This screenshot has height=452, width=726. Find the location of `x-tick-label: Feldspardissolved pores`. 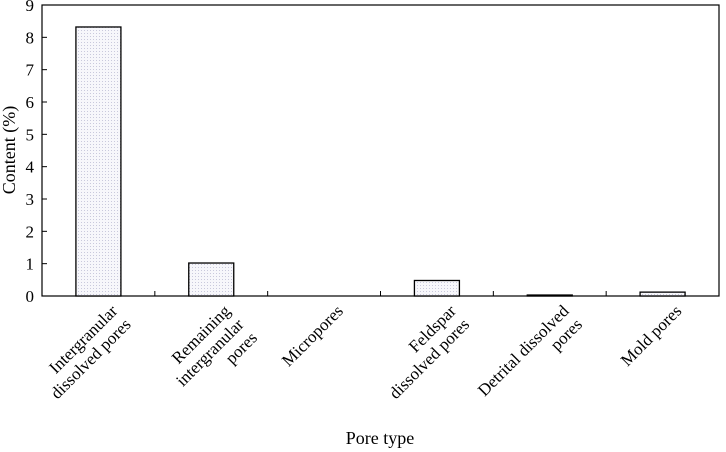

x-tick-label: Feldspardissolved pores is located at coordinates (423, 352).